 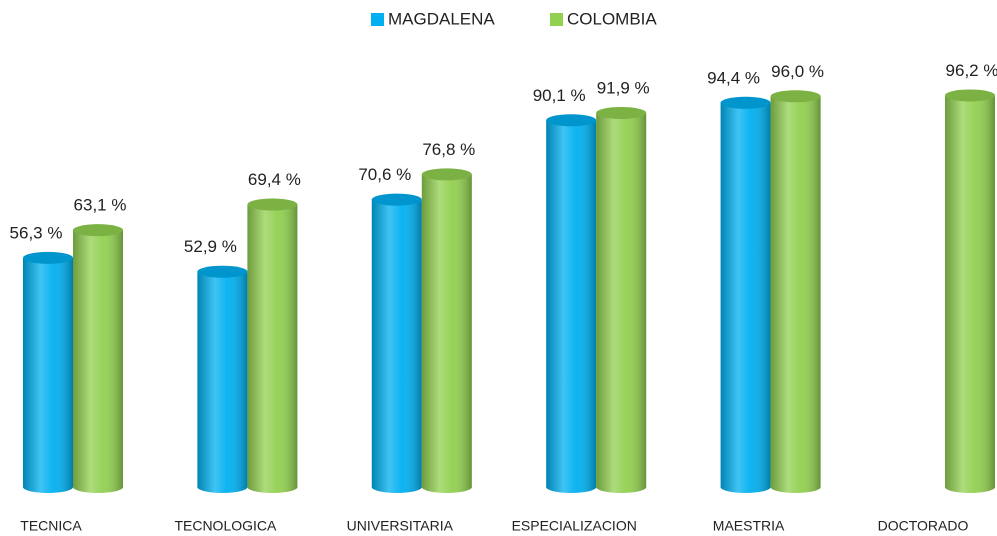 What do you see at coordinates (923, 526) in the screenshot?
I see `x-tick-label: DOCTORADO` at bounding box center [923, 526].